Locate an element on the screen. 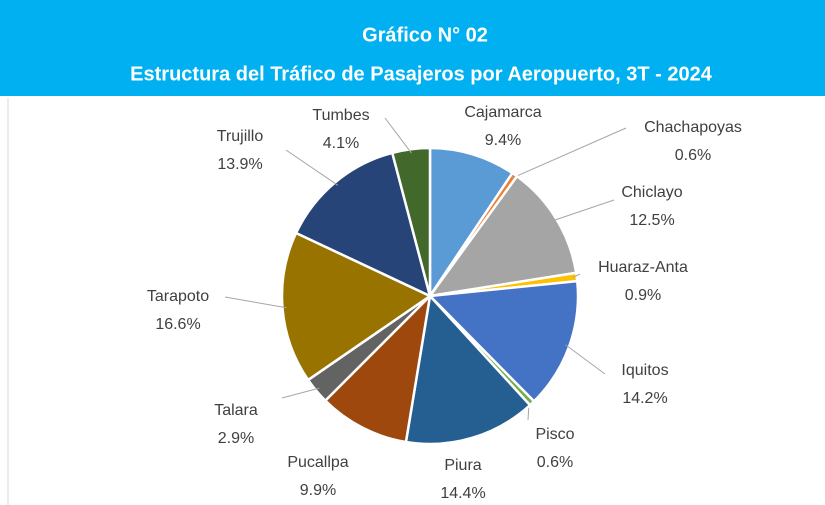  slice-value-label: 16.6% is located at coordinates (177, 324).